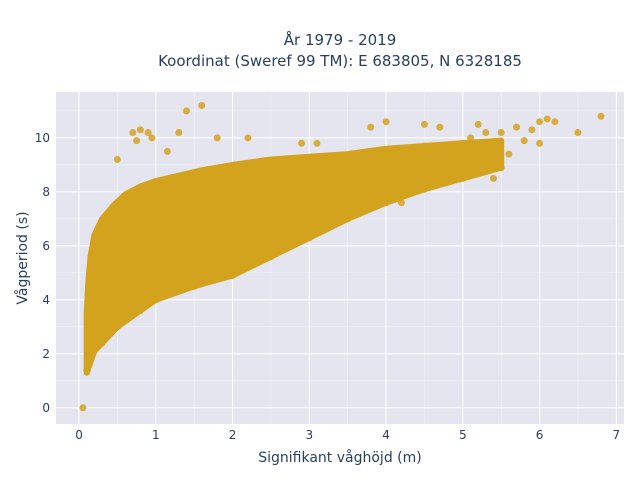 Image resolution: width=640 pixels, height=480 pixels. What do you see at coordinates (386, 435) in the screenshot?
I see `x-tick-label: 4` at bounding box center [386, 435].